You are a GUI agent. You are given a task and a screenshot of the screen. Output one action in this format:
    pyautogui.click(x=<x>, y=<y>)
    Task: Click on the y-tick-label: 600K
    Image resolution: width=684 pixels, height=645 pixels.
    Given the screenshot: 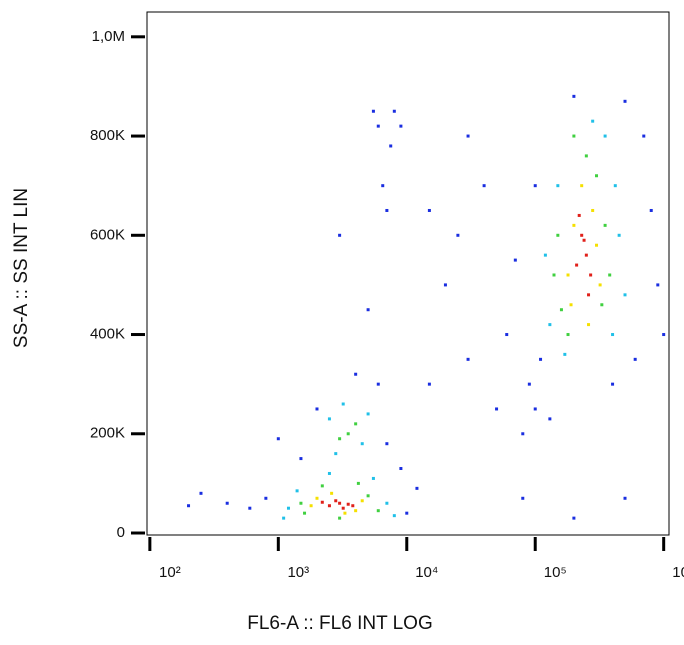 What is the action you would take?
    pyautogui.click(x=107, y=234)
    